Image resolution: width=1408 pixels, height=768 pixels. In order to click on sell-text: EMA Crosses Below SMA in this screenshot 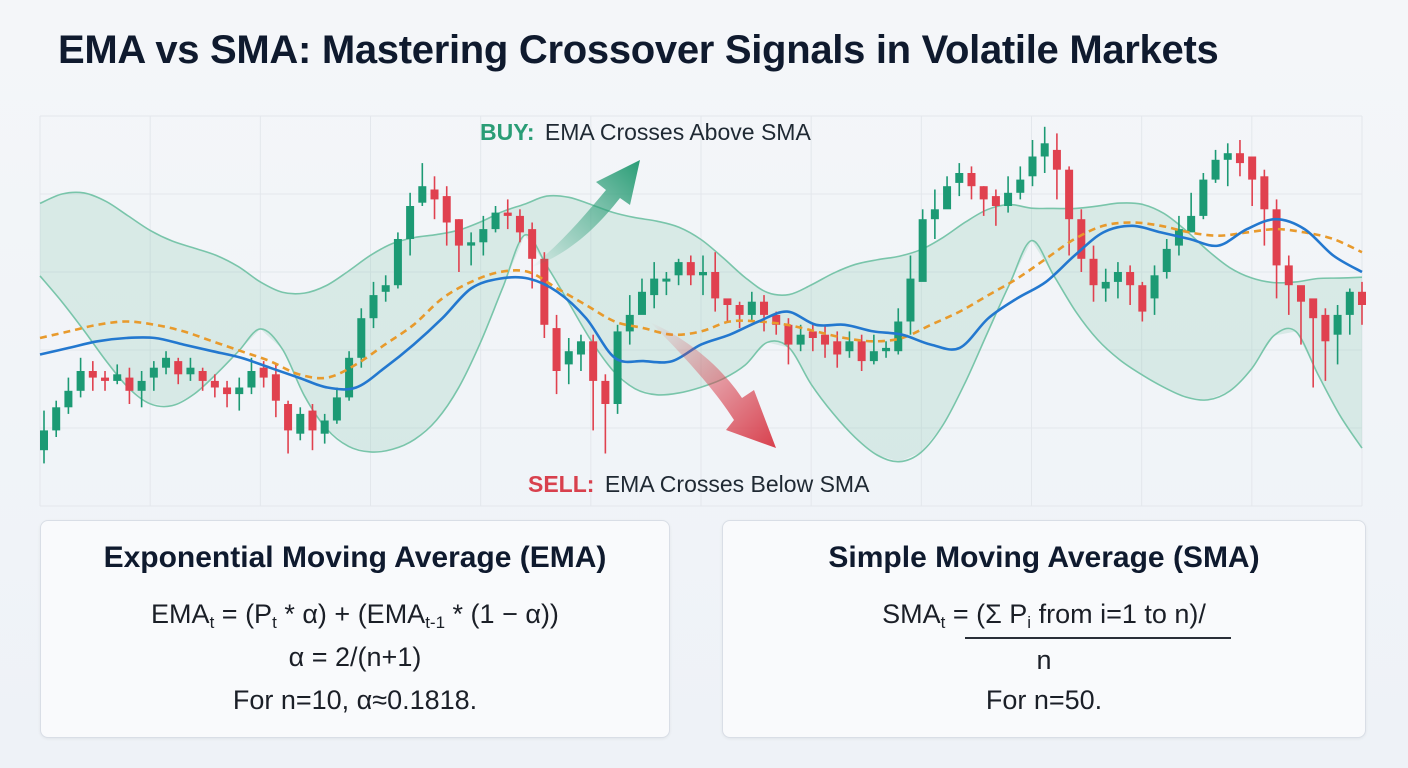, I will do `click(737, 484)`.